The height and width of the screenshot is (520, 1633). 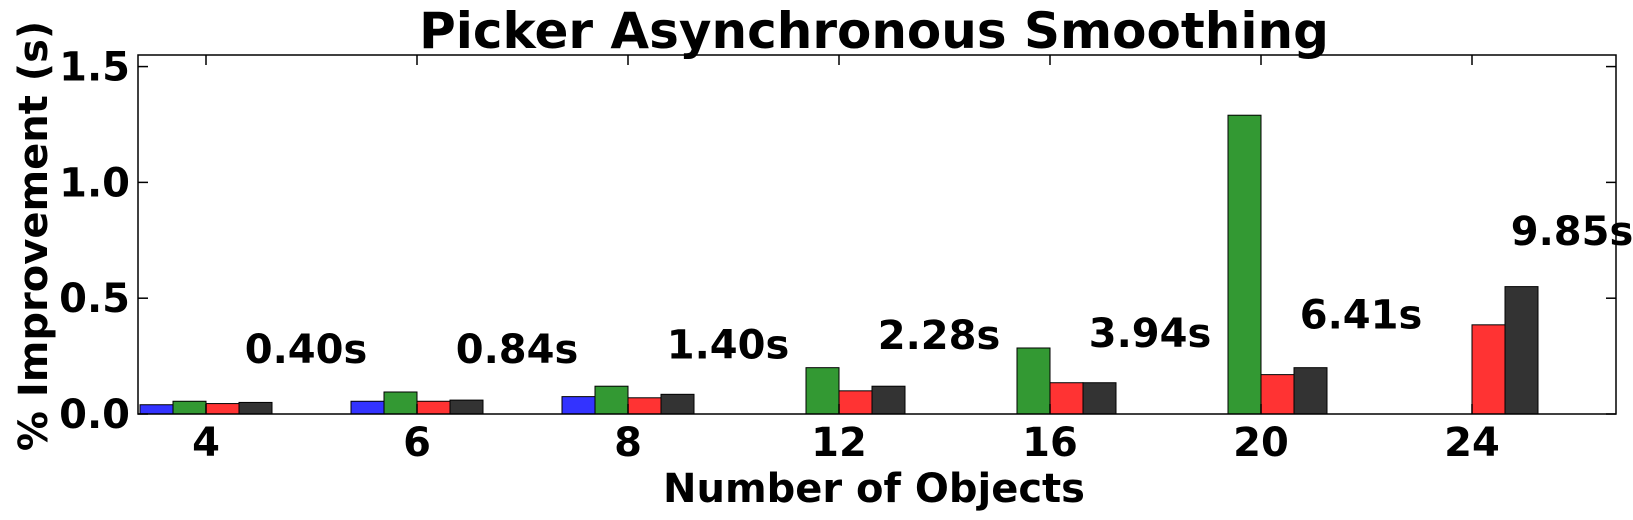 What do you see at coordinates (94, 183) in the screenshot?
I see `y-tick-label: 1.0` at bounding box center [94, 183].